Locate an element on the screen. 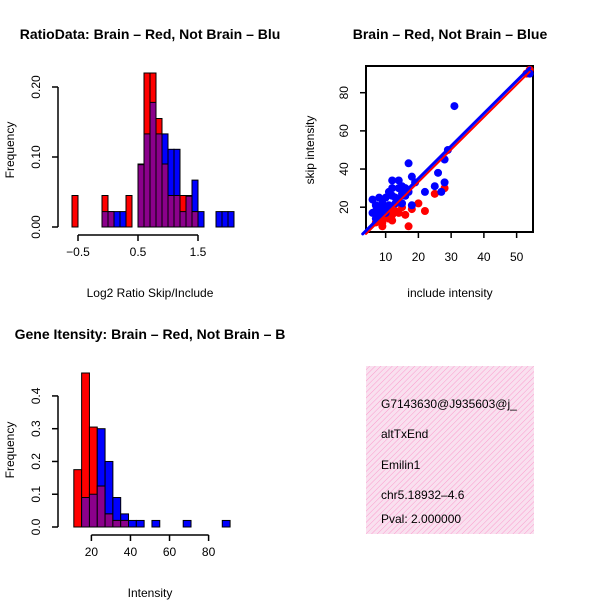 The height and width of the screenshot is (605, 600). scatter-fit-line-not-brain is located at coordinates (446, 151).